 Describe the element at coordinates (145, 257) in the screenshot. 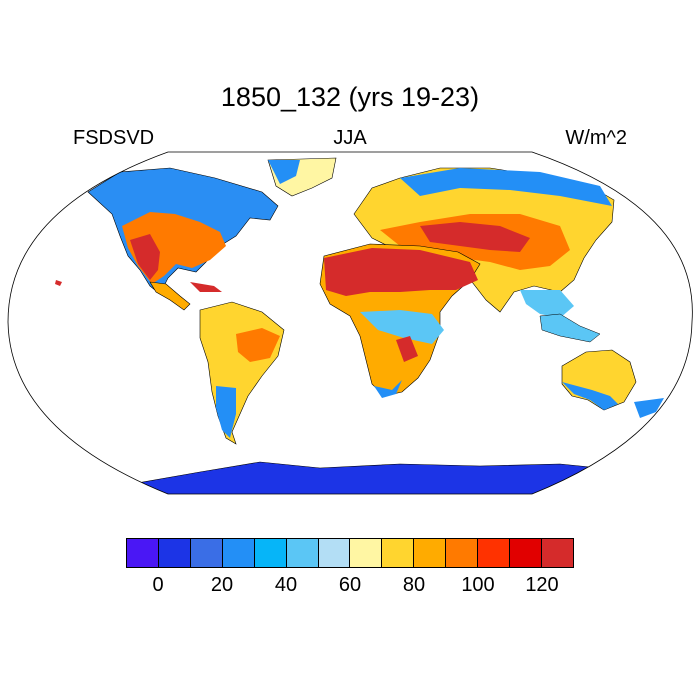

I see `na-southwest` at that location.